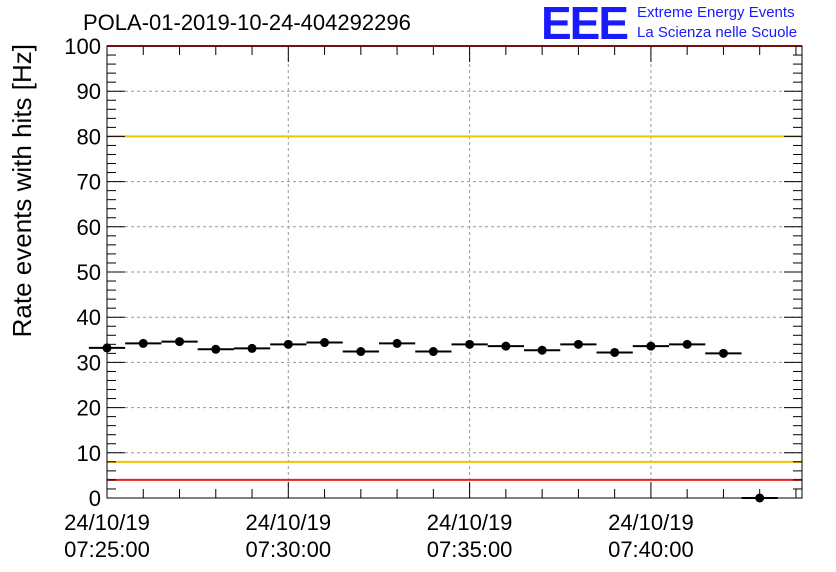 This screenshot has width=836, height=572. I want to click on y-tick-label: 100, so click(82, 46).